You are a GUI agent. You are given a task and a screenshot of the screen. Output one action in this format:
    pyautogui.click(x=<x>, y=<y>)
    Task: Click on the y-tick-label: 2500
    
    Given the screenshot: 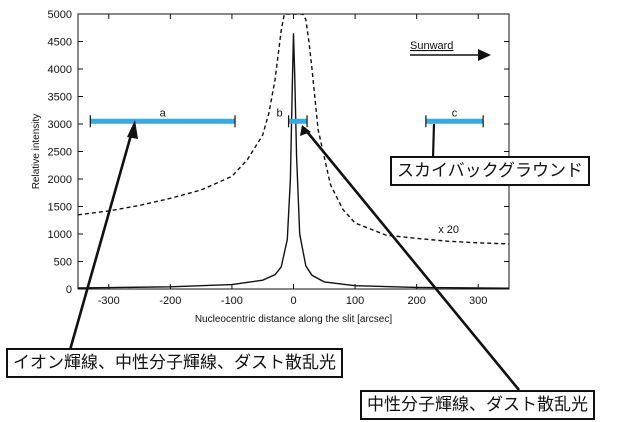 What is the action you would take?
    pyautogui.click(x=60, y=153)
    